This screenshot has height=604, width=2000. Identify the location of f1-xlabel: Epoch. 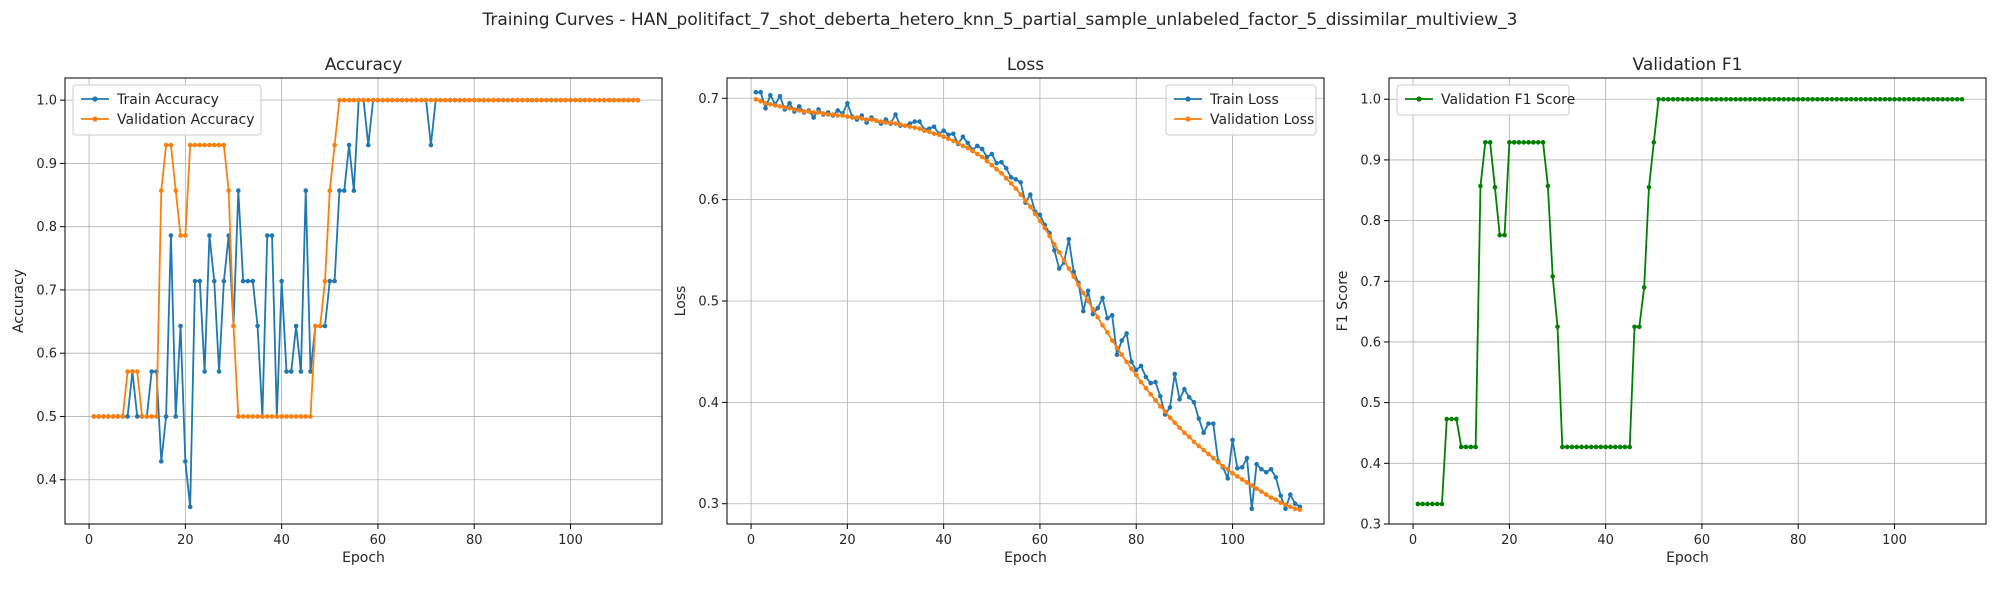
(1687, 558).